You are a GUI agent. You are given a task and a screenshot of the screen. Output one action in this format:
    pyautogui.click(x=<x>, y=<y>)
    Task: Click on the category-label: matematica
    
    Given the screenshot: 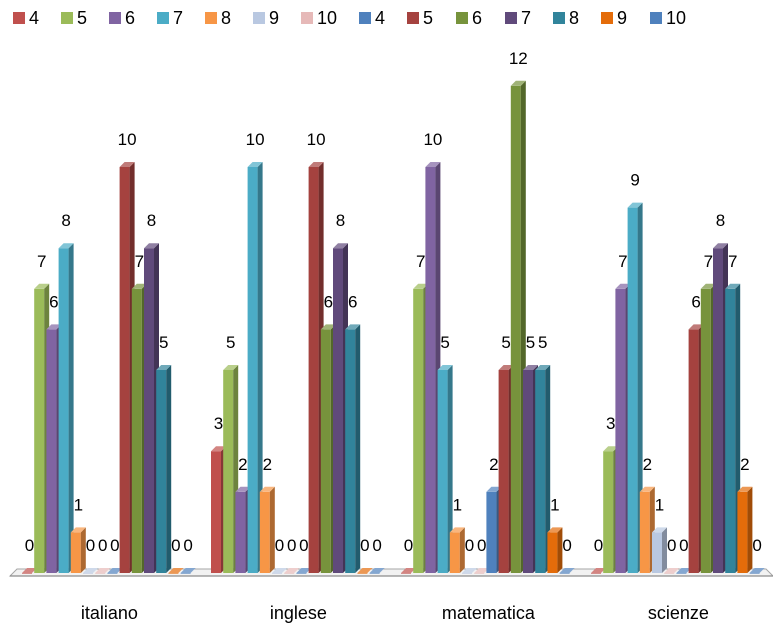 What is the action you would take?
    pyautogui.click(x=489, y=613)
    